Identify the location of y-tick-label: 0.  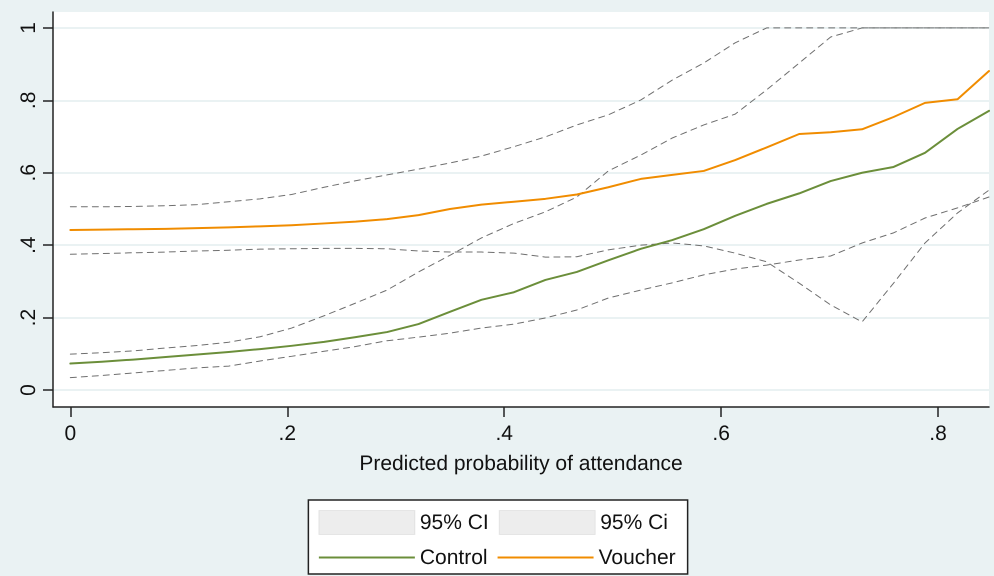
(28, 390).